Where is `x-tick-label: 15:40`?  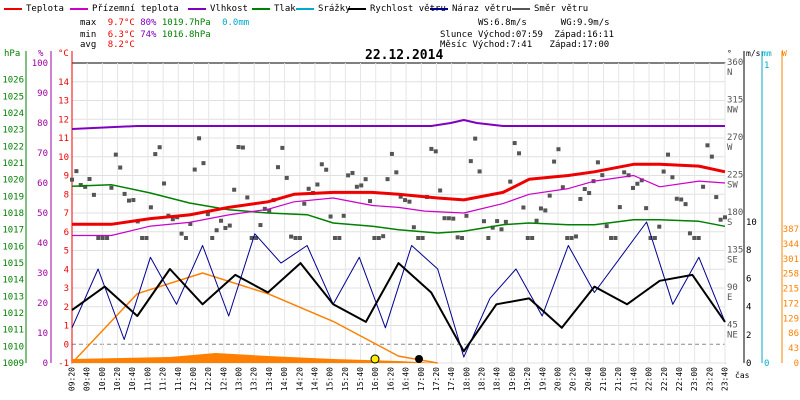 x-tick-label: 15:40 is located at coordinates (360, 379).